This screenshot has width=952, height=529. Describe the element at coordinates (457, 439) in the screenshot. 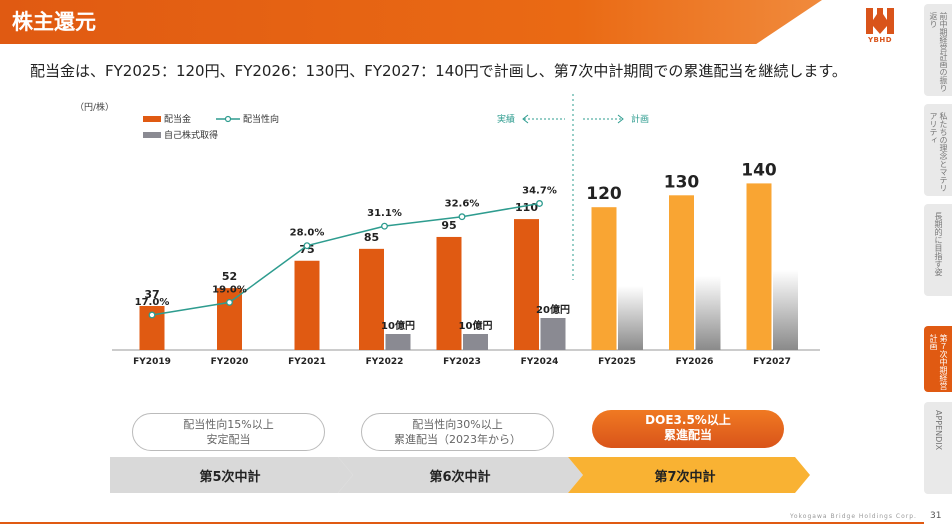

I see `policy-line2: 累進配当（2023年から）` at that location.